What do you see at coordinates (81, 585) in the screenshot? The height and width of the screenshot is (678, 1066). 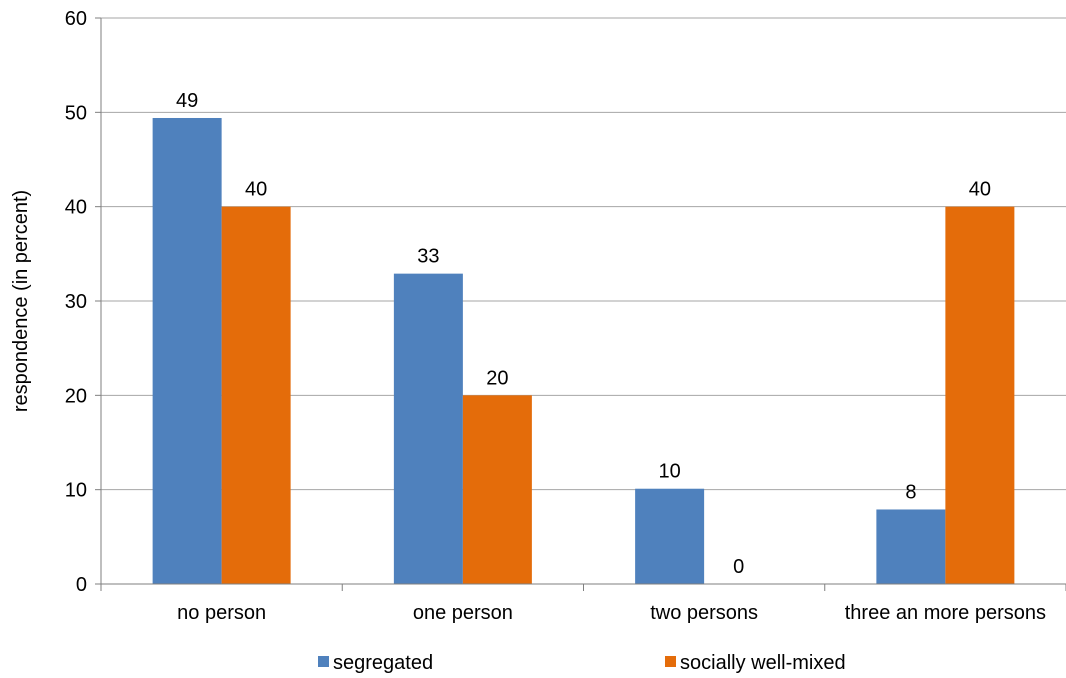 I see `y-tick-label: 0` at bounding box center [81, 585].